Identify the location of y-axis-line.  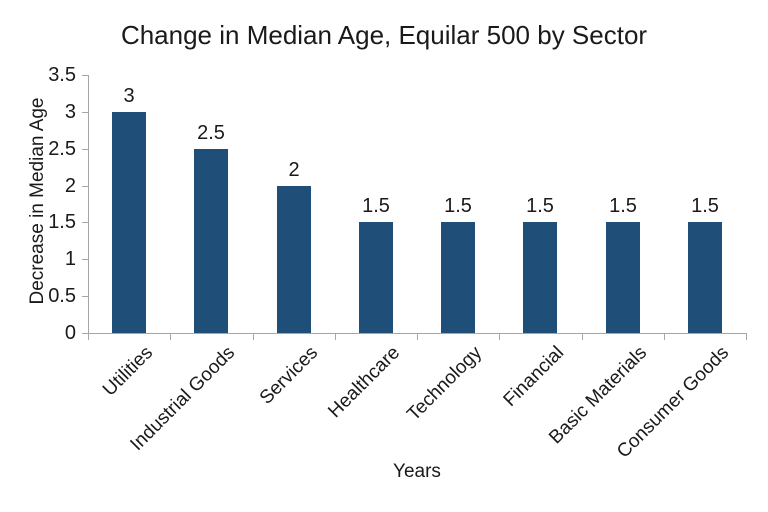
(88, 204).